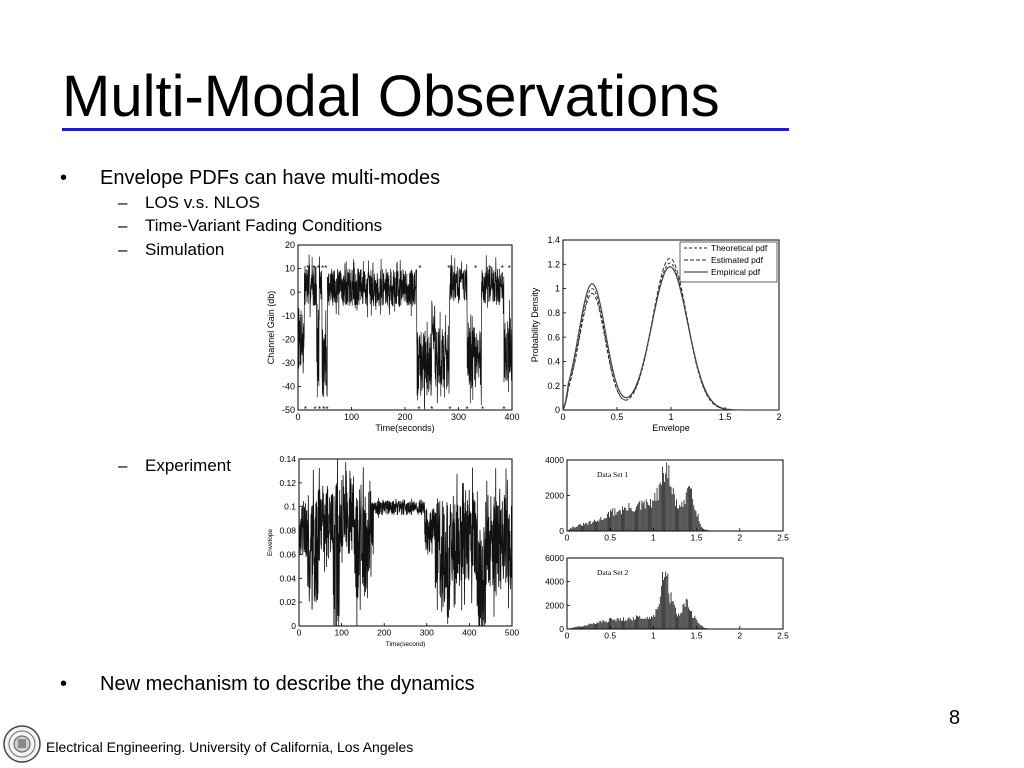  What do you see at coordinates (287, 554) in the screenshot?
I see `y-tick-label: 0.06` at bounding box center [287, 554].